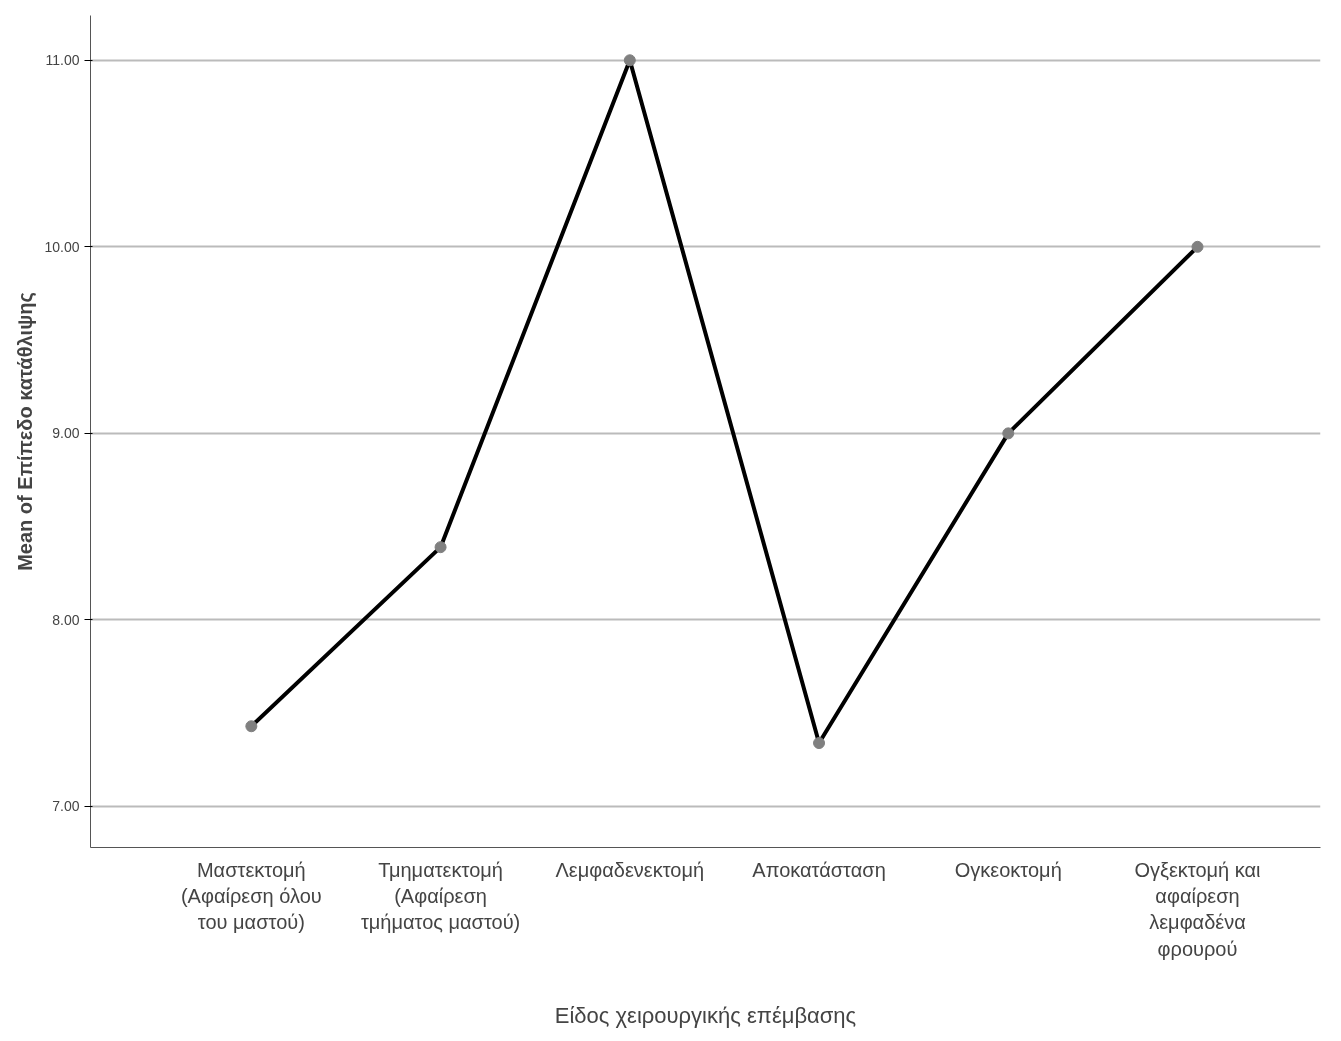 This screenshot has width=1341, height=1041. I want to click on x-tick-label: Τμηματεκτομή (Αφαίρεση τμήματος μαστού), so click(440, 896).